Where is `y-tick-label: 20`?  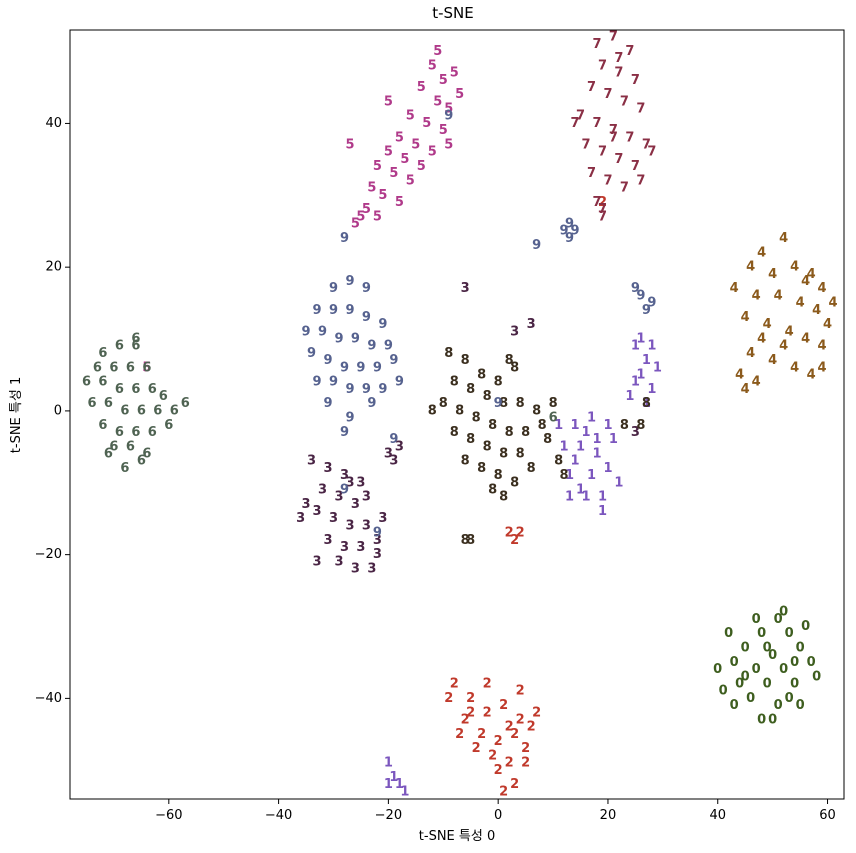
y-tick-label: 20 is located at coordinates (53, 267).